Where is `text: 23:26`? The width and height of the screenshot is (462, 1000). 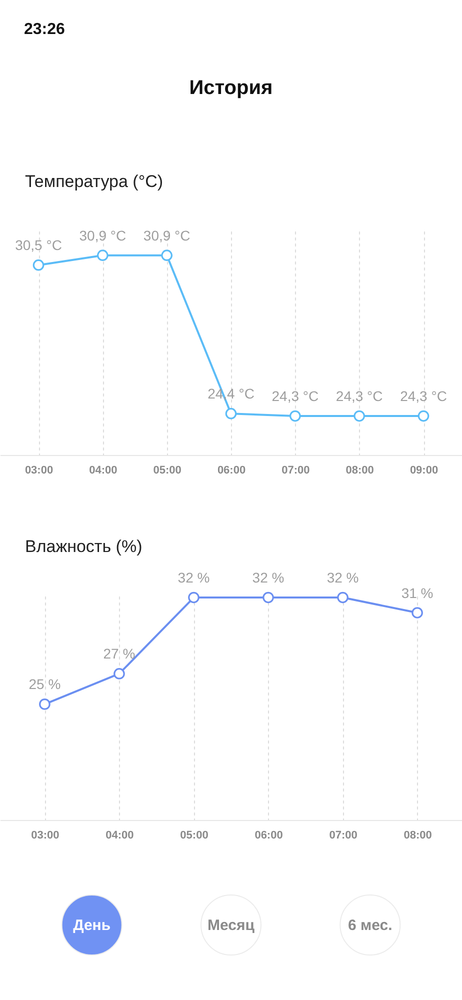 text: 23:26 is located at coordinates (45, 29).